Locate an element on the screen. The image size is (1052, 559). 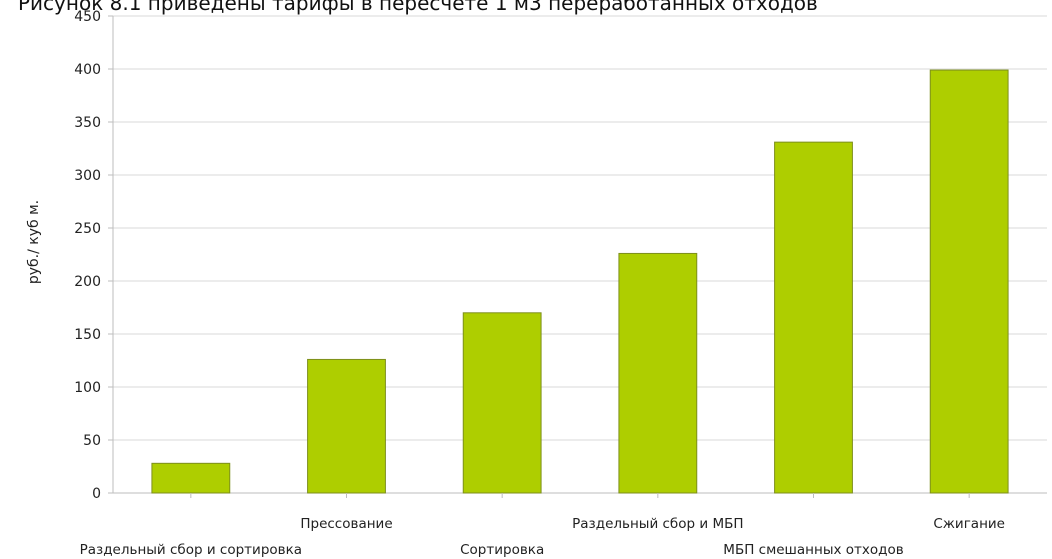
x-category-label: МБП смешанных отходов is located at coordinates (813, 550).